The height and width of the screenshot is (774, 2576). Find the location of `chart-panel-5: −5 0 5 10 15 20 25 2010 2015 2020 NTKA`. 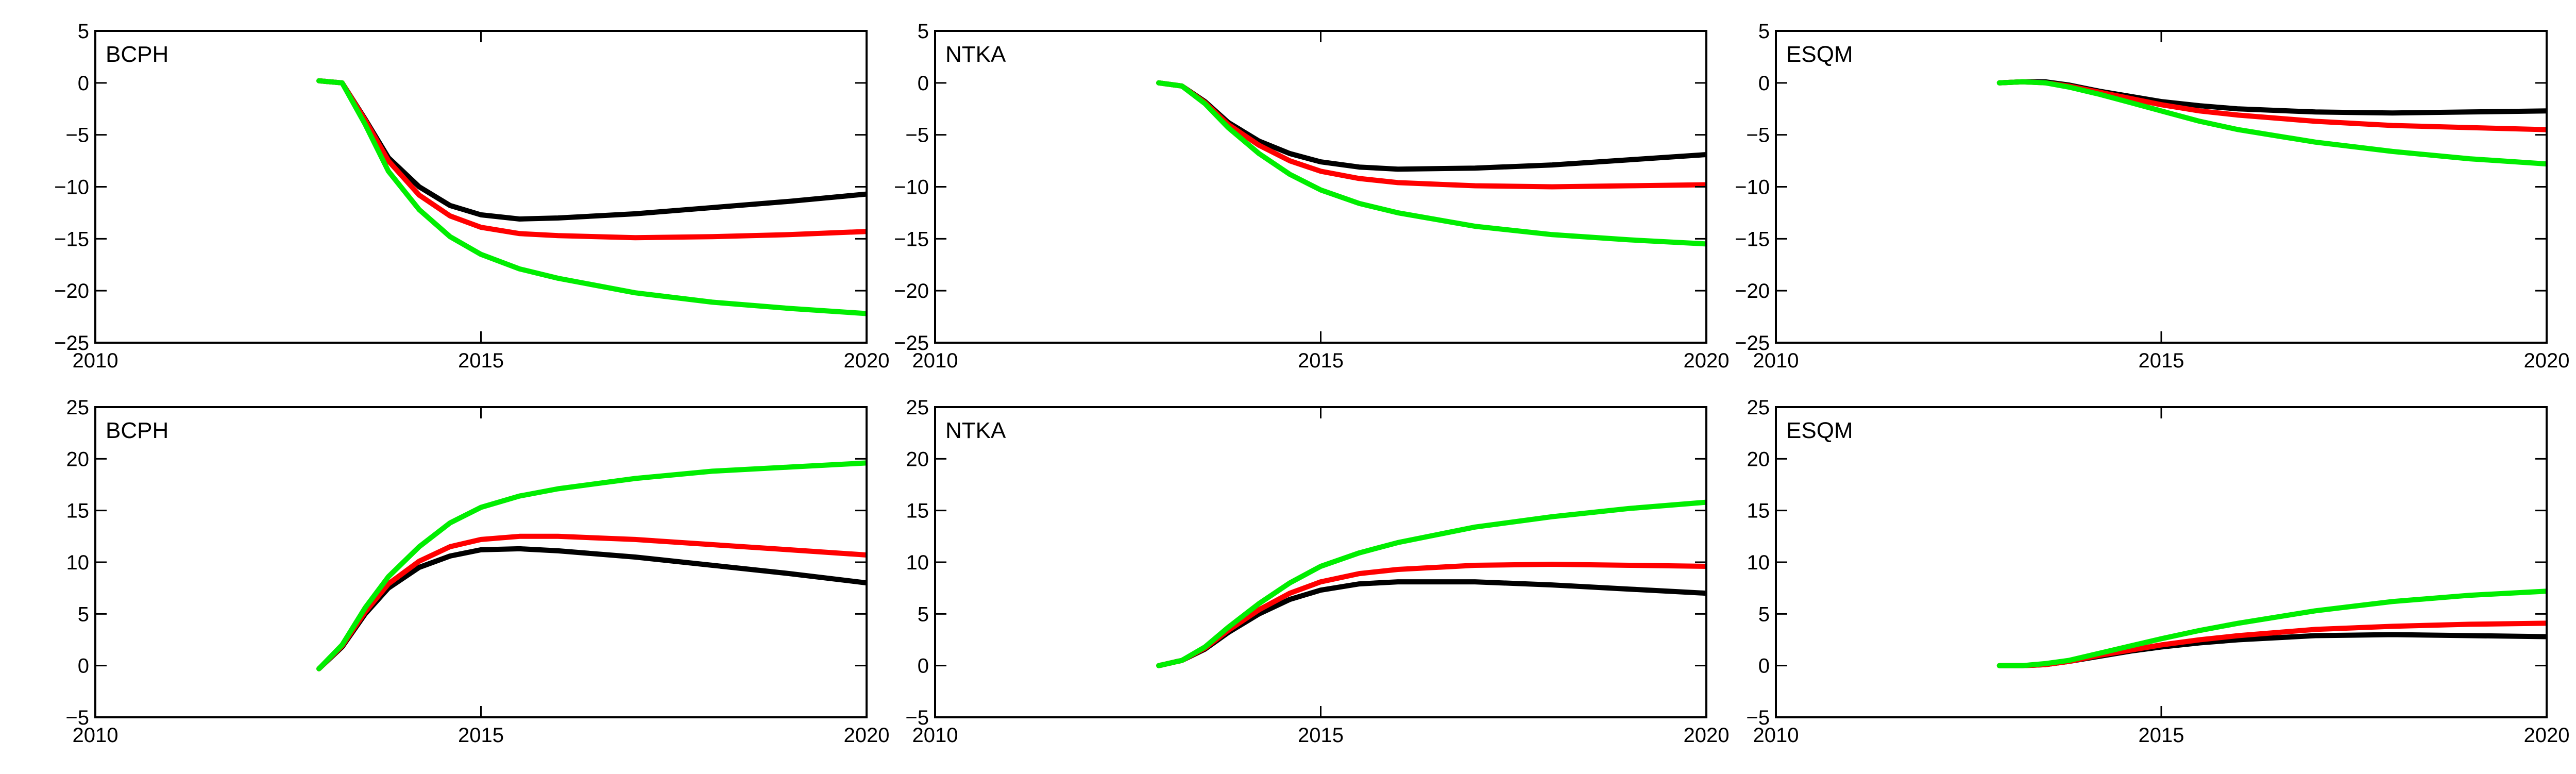

chart-panel-5: −5 0 5 10 15 20 25 2010 2015 2020 NTKA is located at coordinates (1317, 571).